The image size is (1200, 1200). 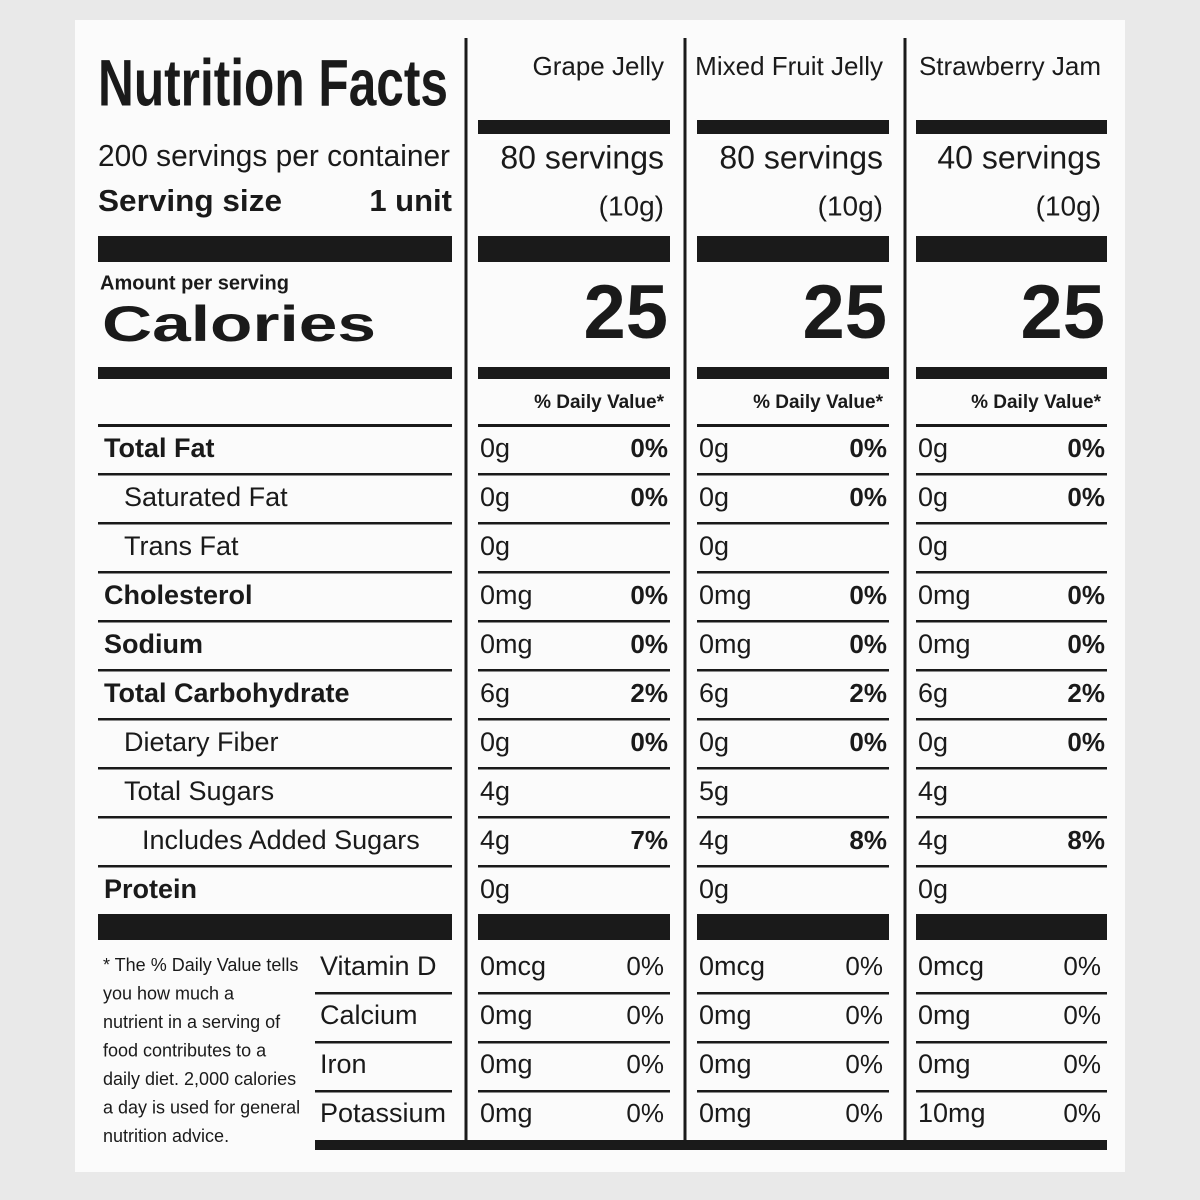 I want to click on footnote-line: * The % Daily Value tells, so click(x=200, y=965).